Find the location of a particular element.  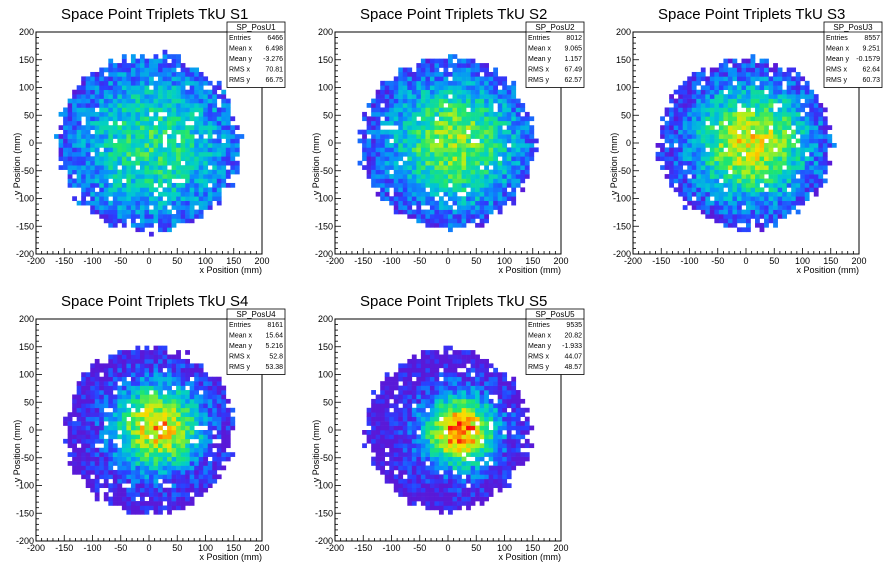

stats-row-value: -0.1579 is located at coordinates (868, 59).